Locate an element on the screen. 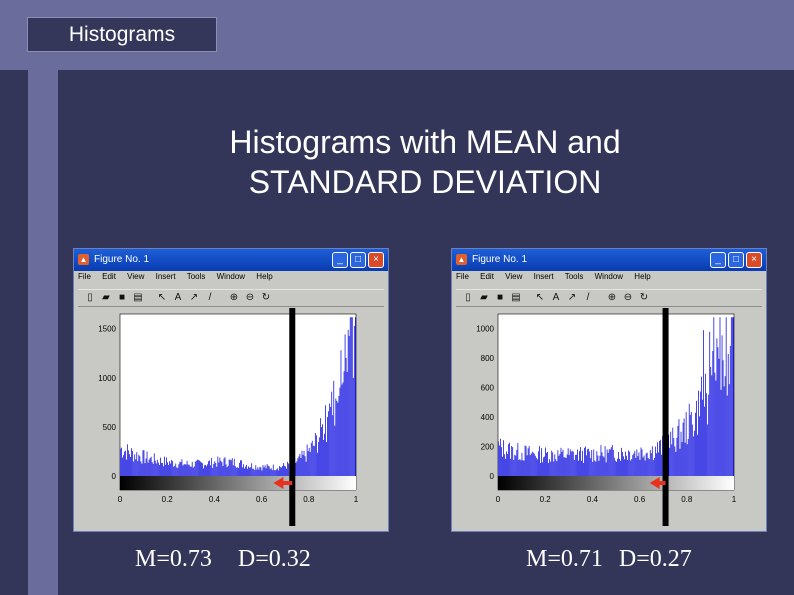  menu-bar: File Edit View Insert Tools Window Help is located at coordinates (606, 279).